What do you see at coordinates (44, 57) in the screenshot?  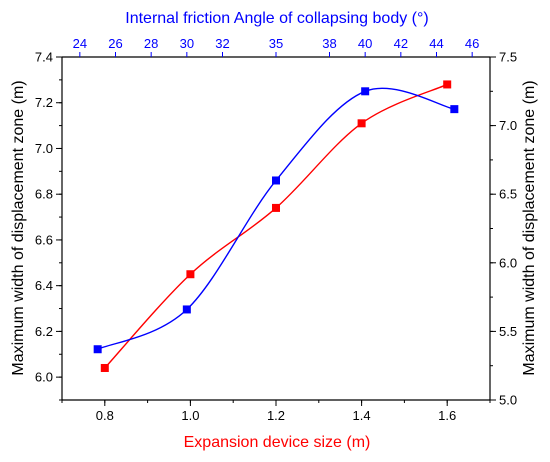 I see `y-left-tick-label: 7.4` at bounding box center [44, 57].